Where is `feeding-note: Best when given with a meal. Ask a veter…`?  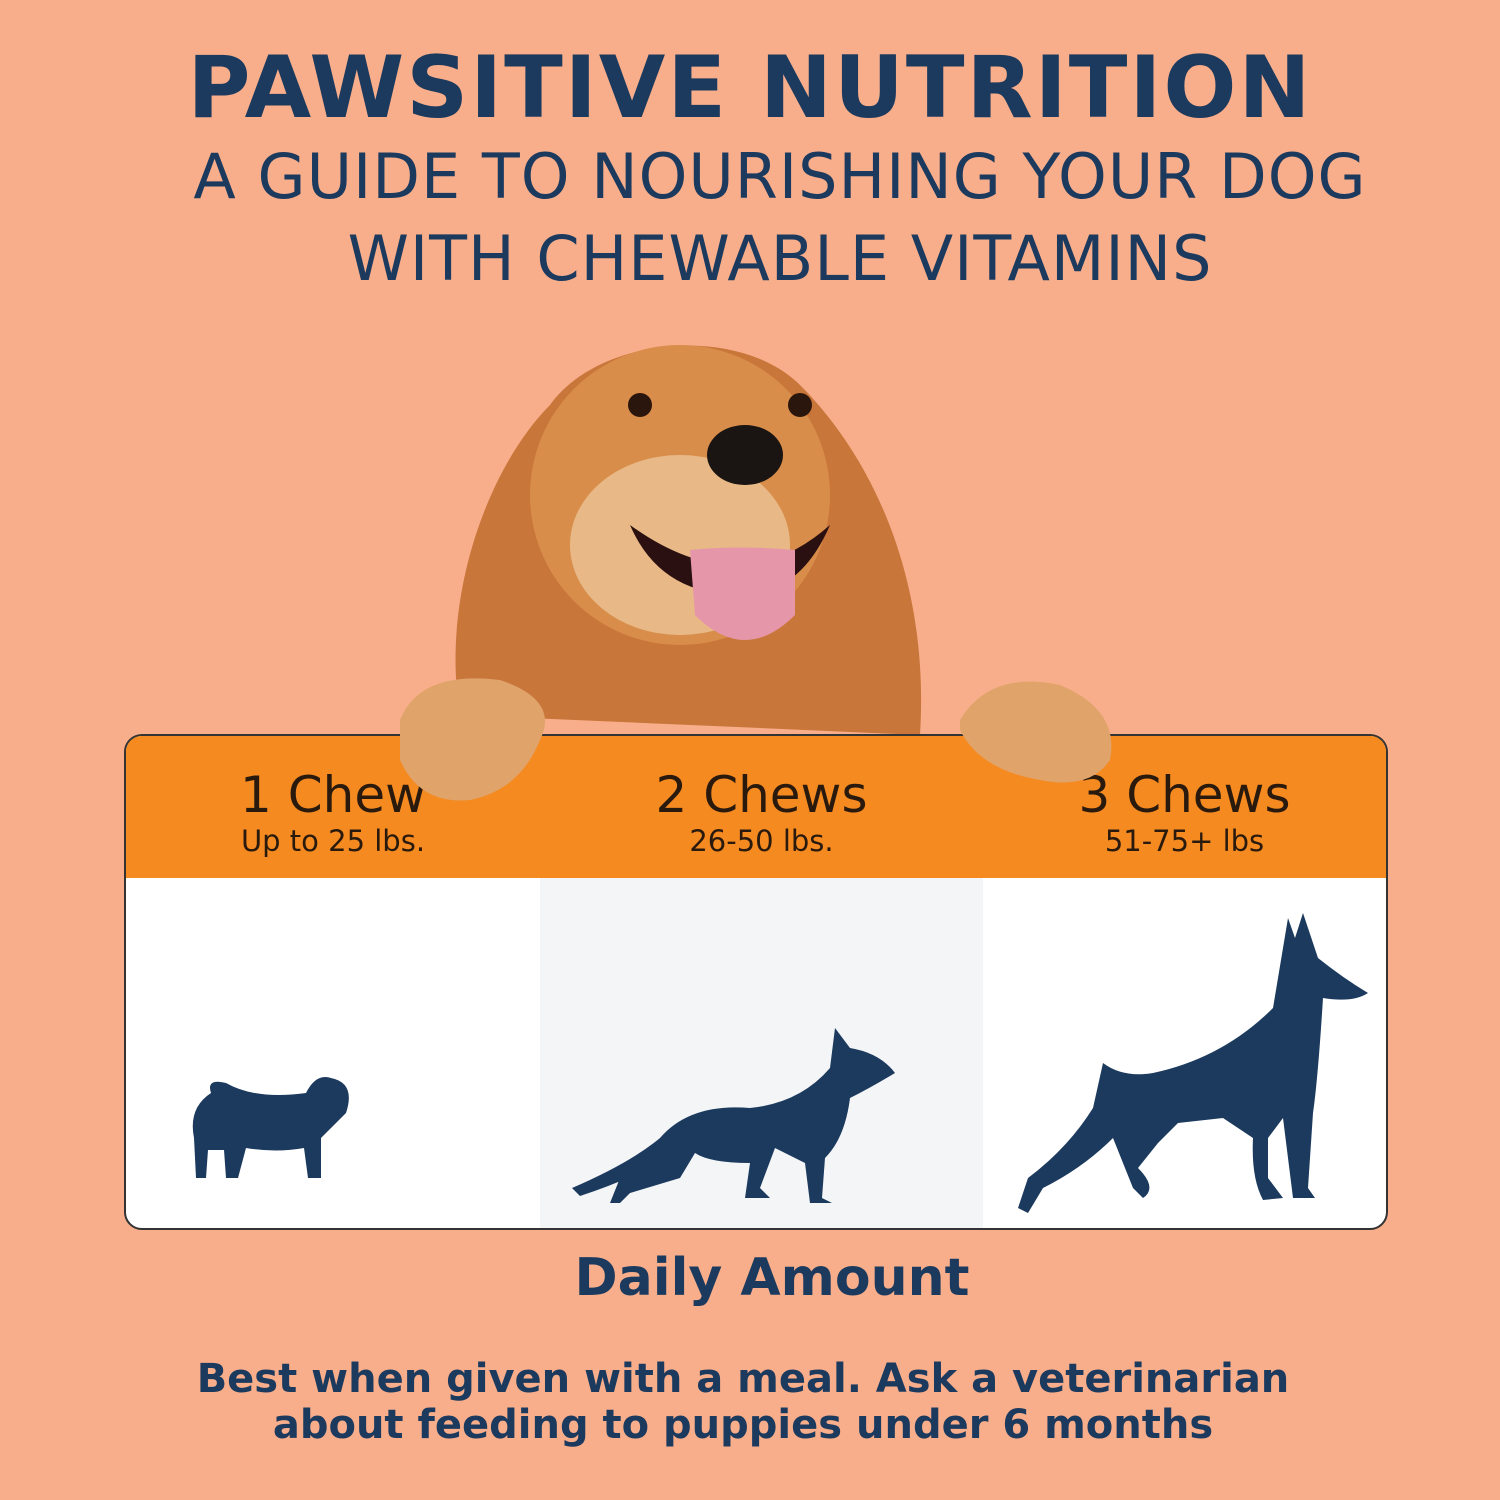
feeding-note: Best when given with a meal. Ask a veter… is located at coordinates (743, 1402).